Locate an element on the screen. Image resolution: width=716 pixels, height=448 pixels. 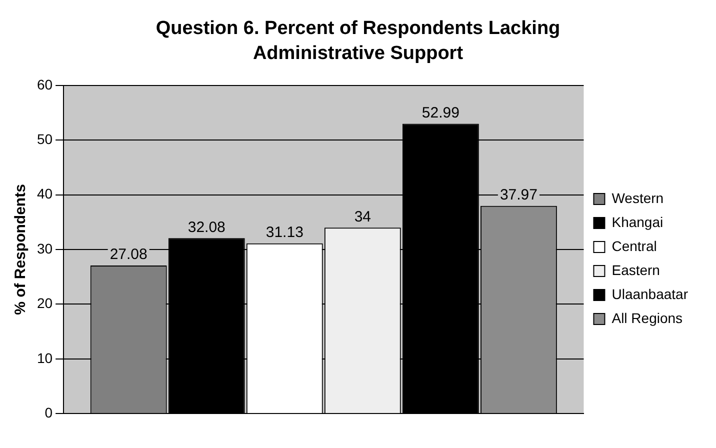
data-label: 37.97 is located at coordinates (519, 195).